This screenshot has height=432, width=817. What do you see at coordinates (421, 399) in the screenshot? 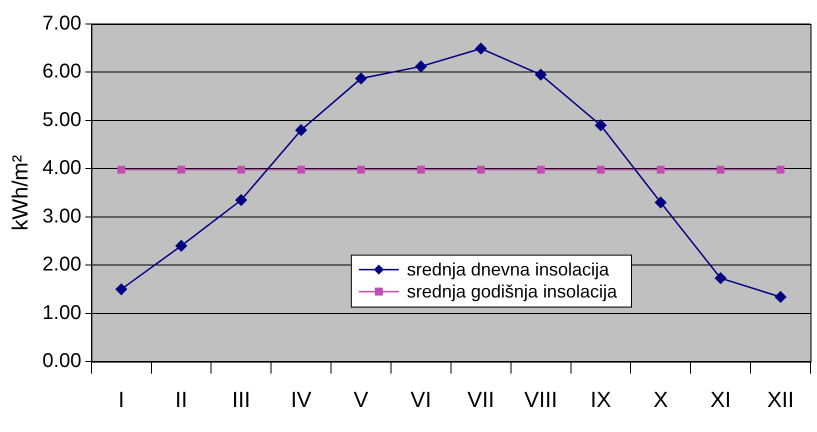
I see `x-tick-label: VI` at bounding box center [421, 399].